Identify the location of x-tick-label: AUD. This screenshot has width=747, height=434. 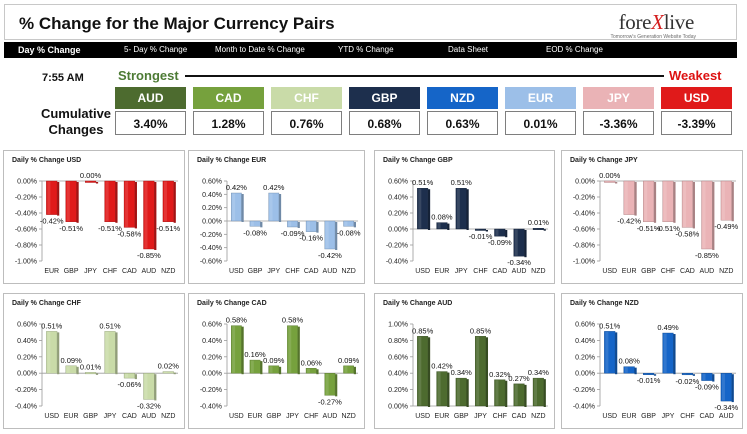
(706, 271).